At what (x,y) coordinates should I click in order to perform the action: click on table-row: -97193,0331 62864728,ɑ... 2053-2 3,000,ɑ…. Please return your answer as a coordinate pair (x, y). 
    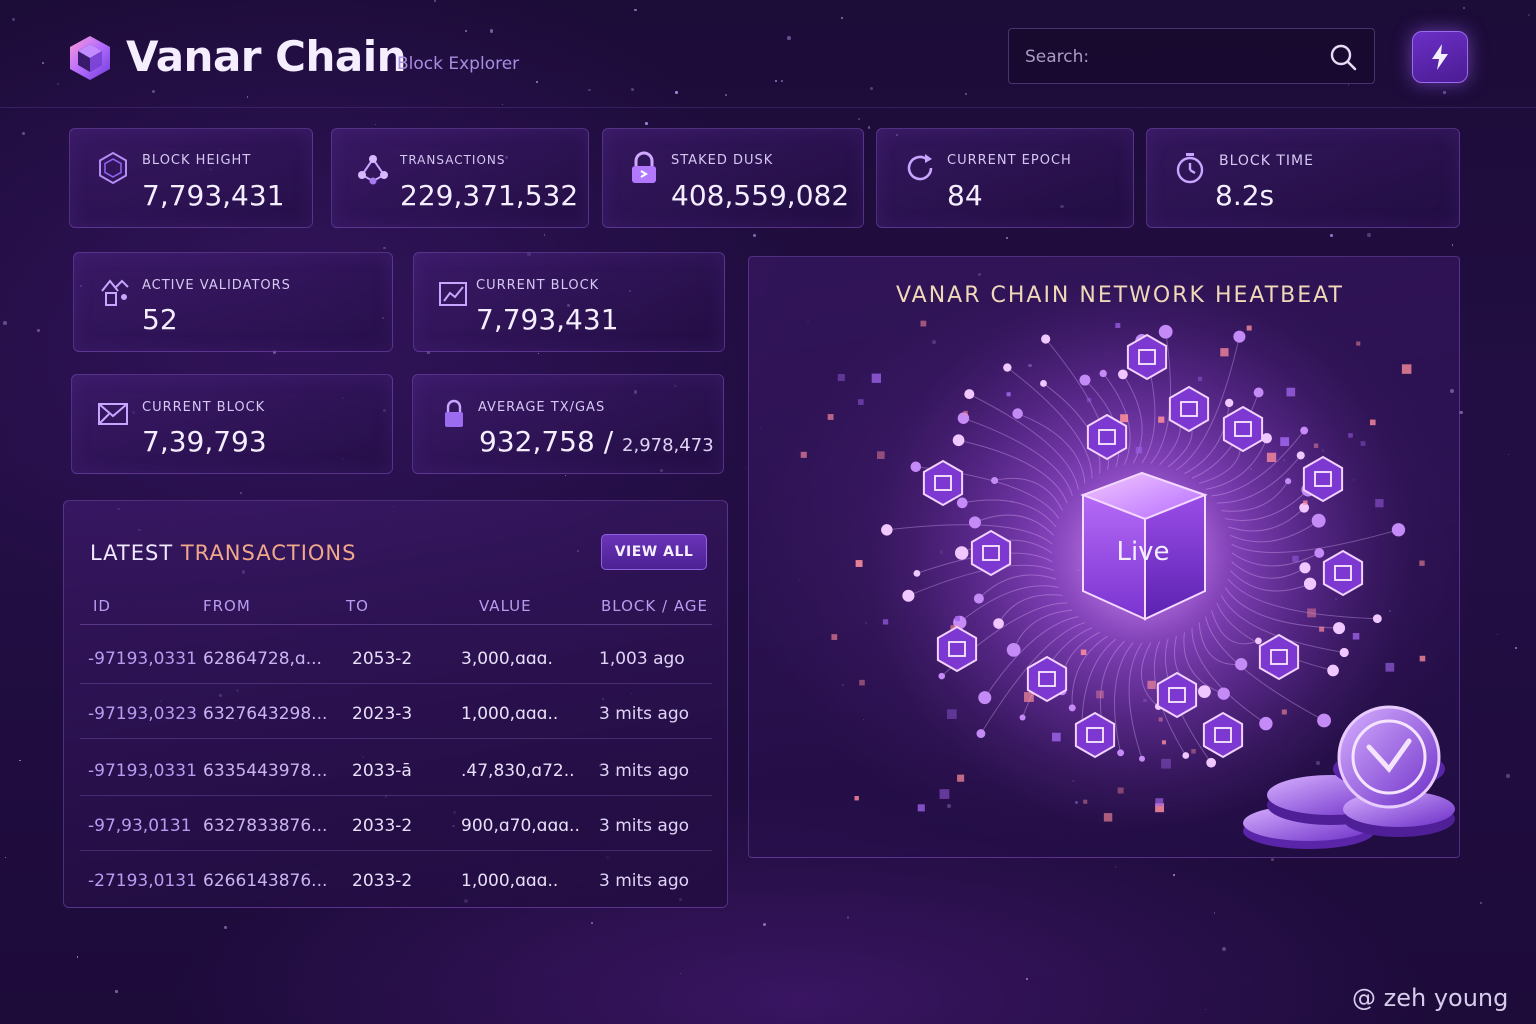
    Looking at the image, I should click on (396, 656).